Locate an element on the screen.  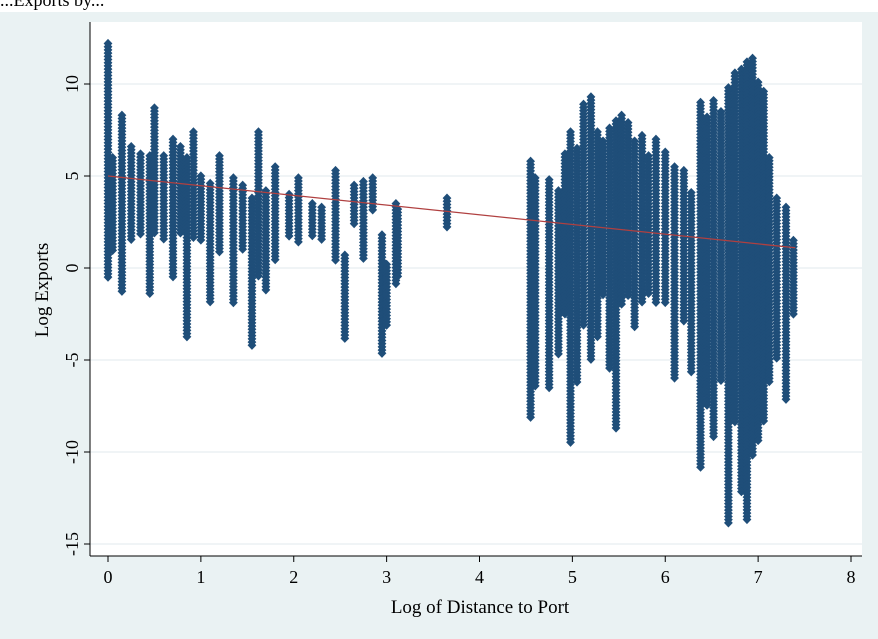
x-tick-label: 1 is located at coordinates (200, 577).